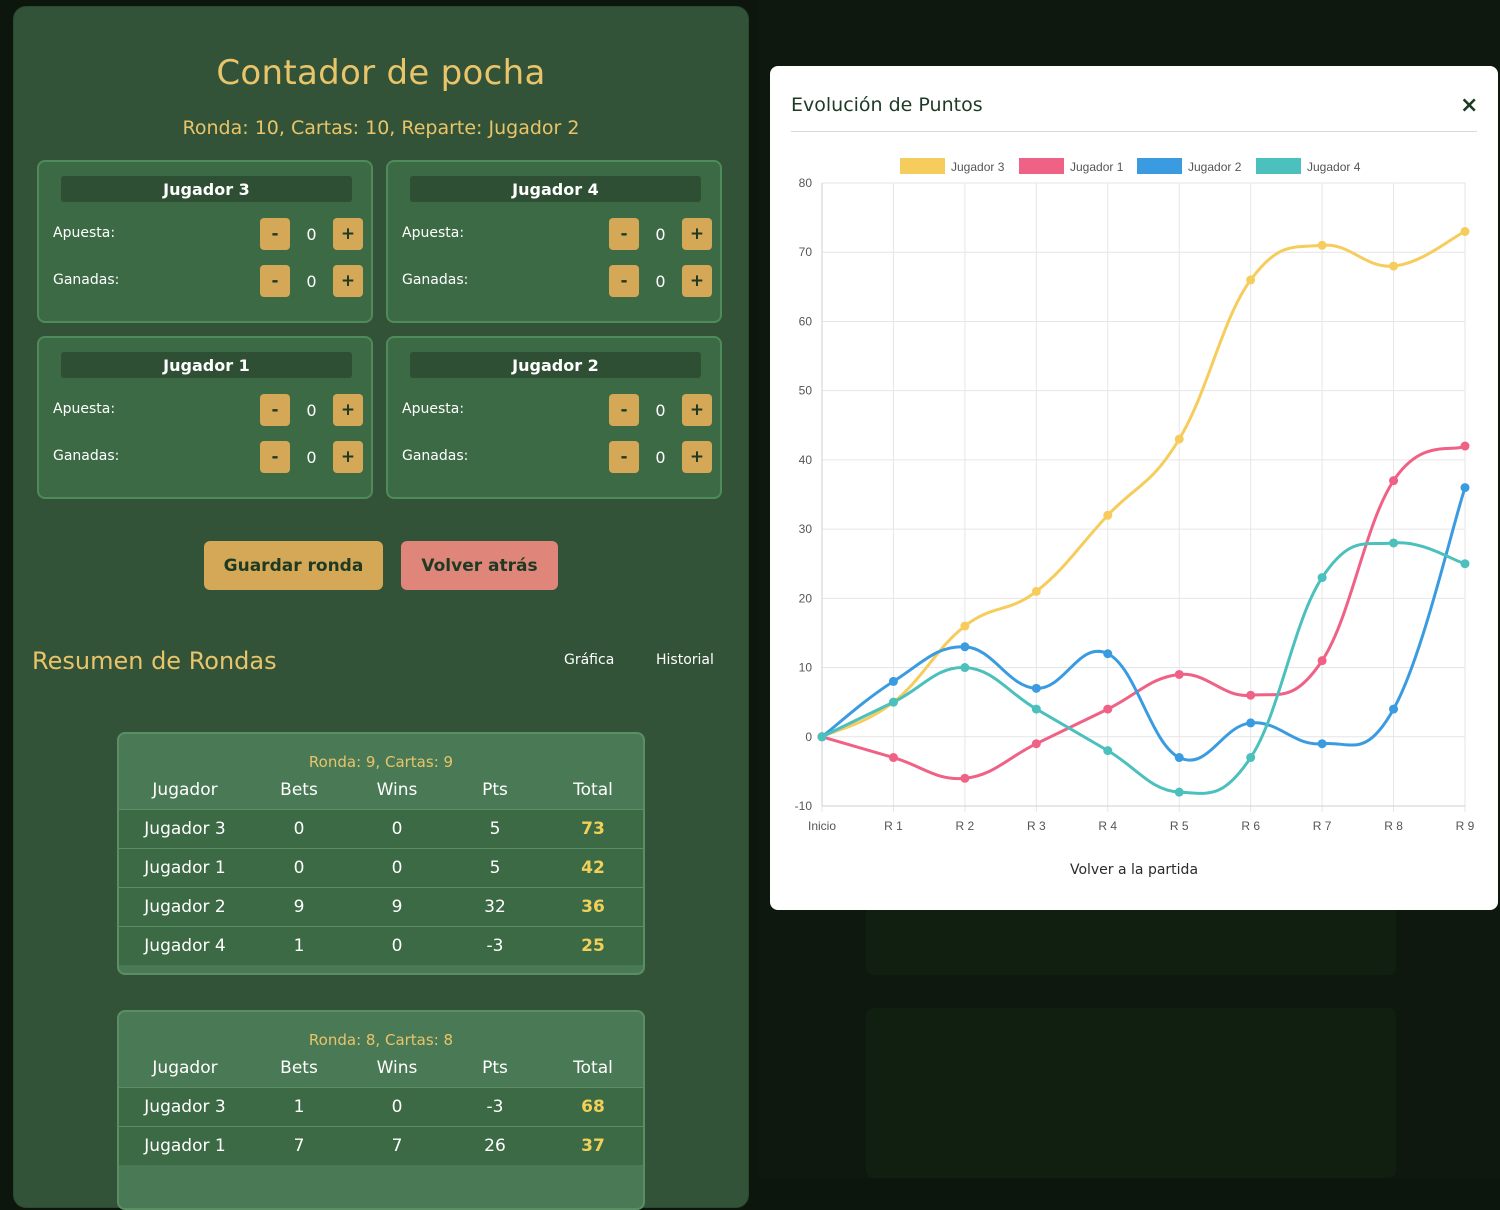  What do you see at coordinates (381, 1106) in the screenshot?
I see `table-row: Jugador 3 1 0 -3 68` at bounding box center [381, 1106].